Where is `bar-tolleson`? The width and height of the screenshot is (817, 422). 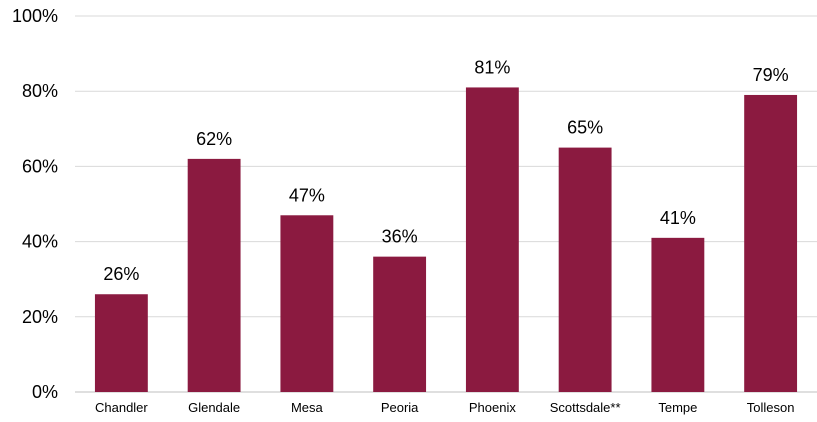
bar-tolleson is located at coordinates (771, 243).